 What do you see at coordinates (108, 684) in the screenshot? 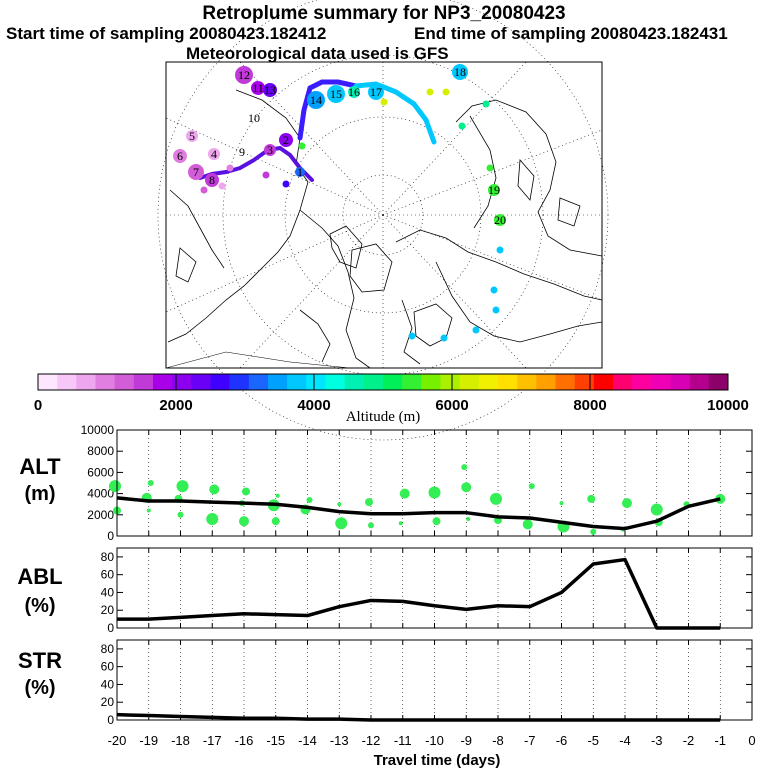
I see `y-tick-label: 40` at bounding box center [108, 684].